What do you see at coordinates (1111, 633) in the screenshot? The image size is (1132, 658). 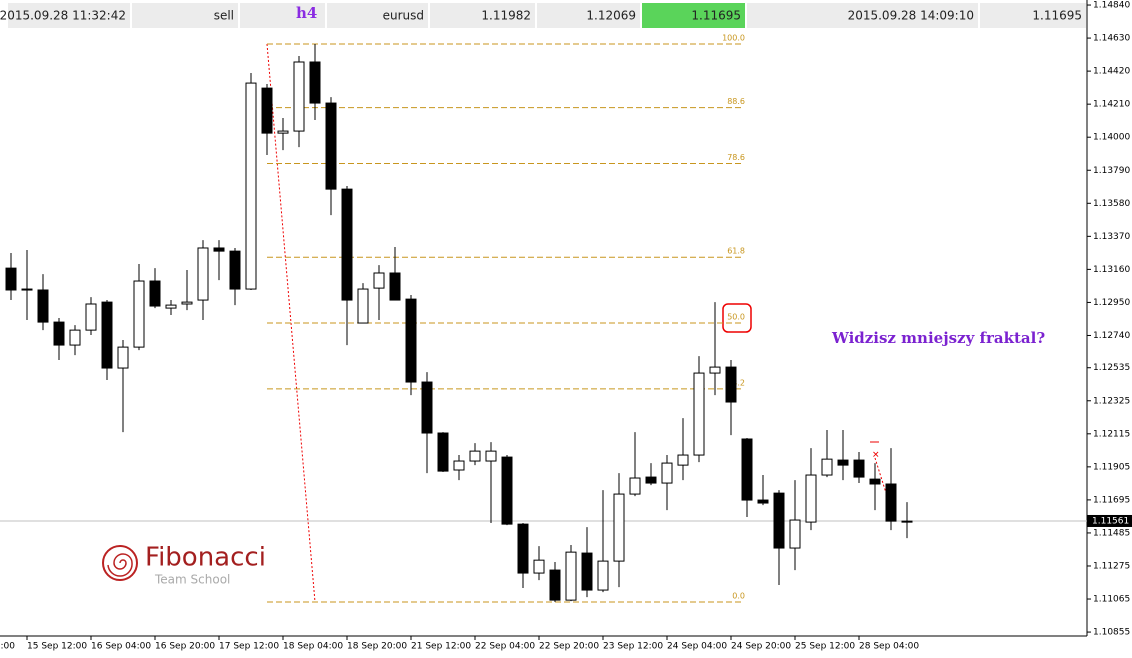 I see `y-tick-label: 1.10855` at bounding box center [1111, 633].